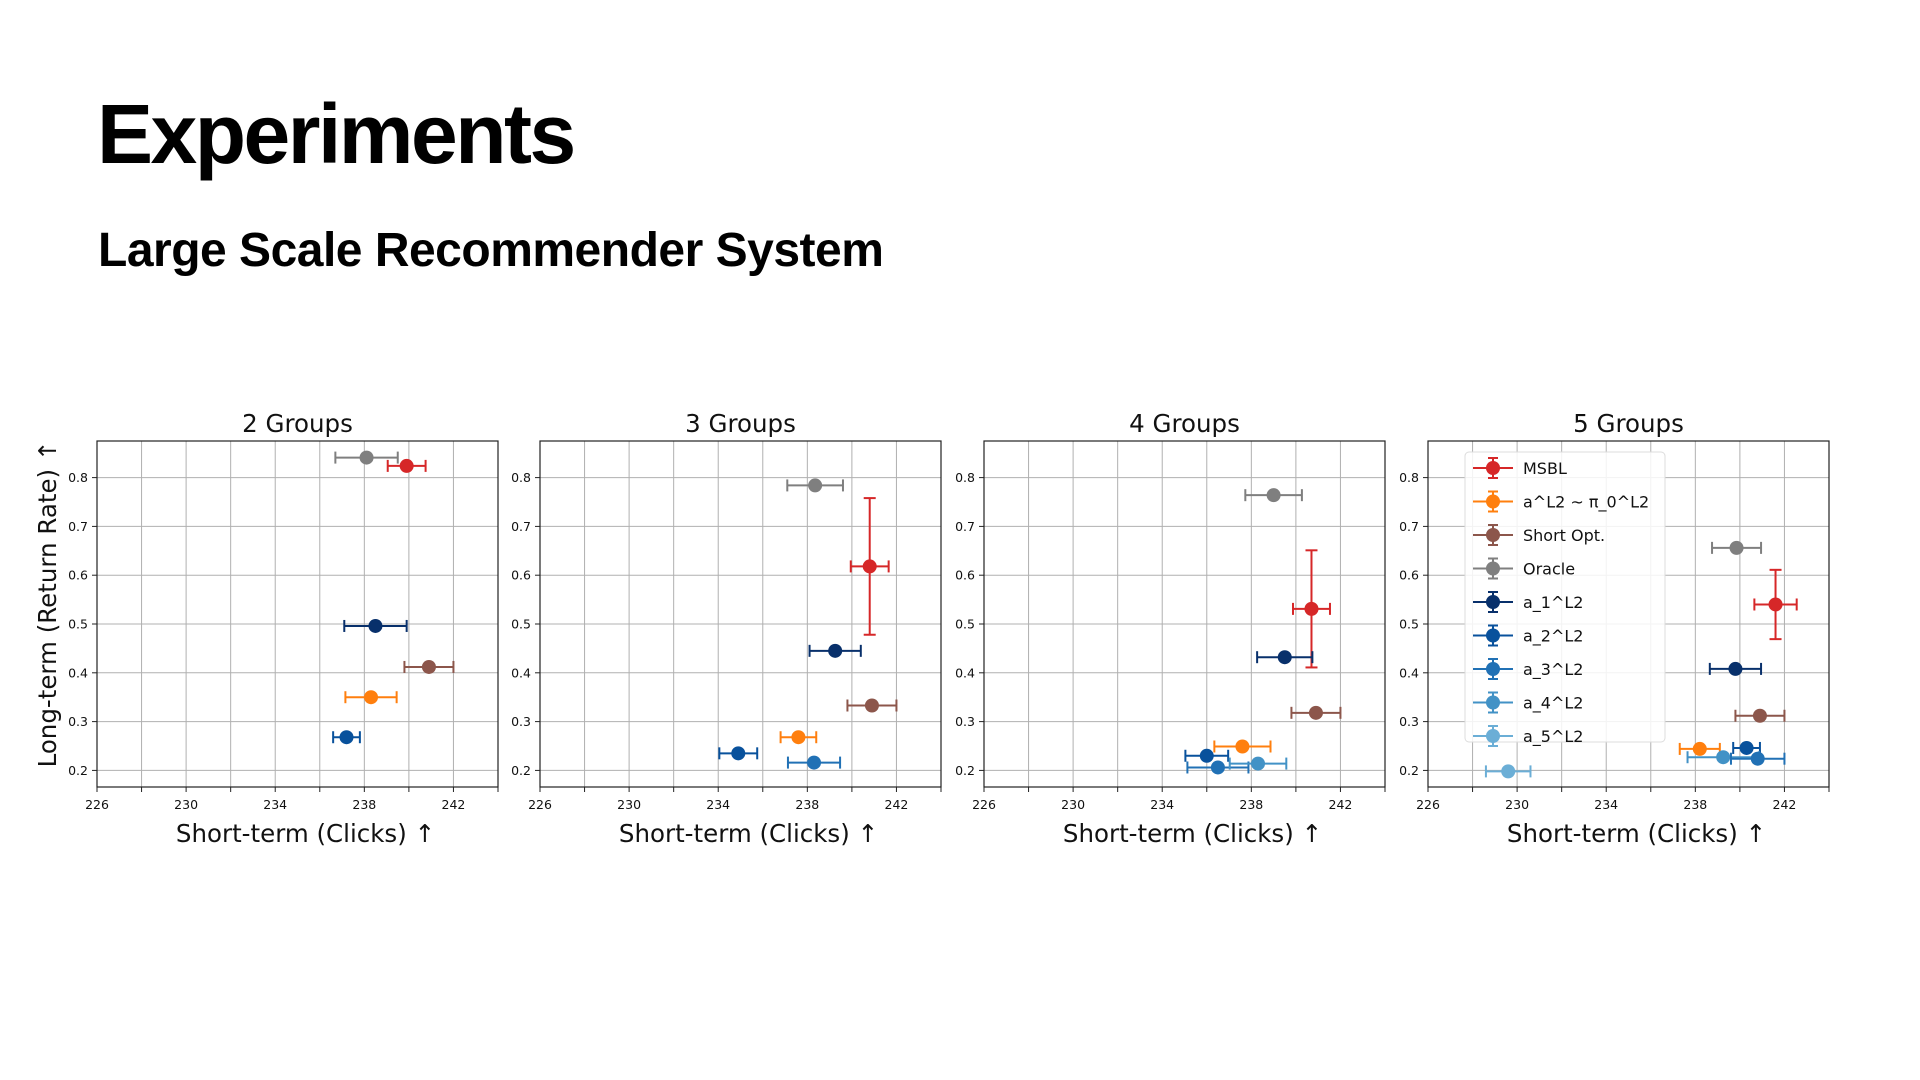 This screenshot has height=1080, width=1920. I want to click on slide-title: Experiments, so click(336, 134).